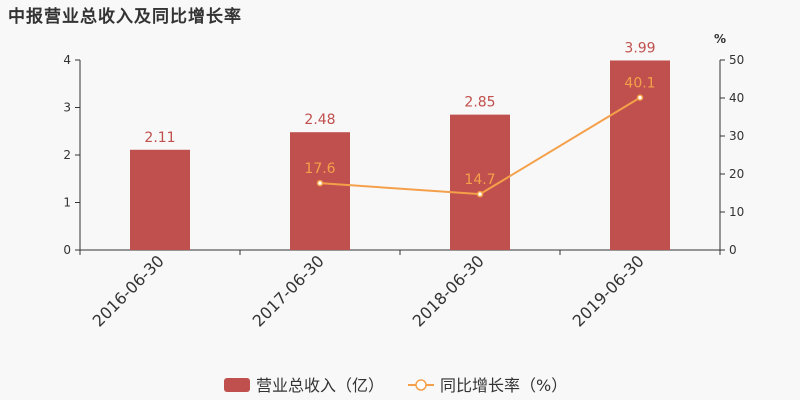 The width and height of the screenshot is (800, 400). I want to click on x-tick-label: 2017-06-30, so click(288, 290).